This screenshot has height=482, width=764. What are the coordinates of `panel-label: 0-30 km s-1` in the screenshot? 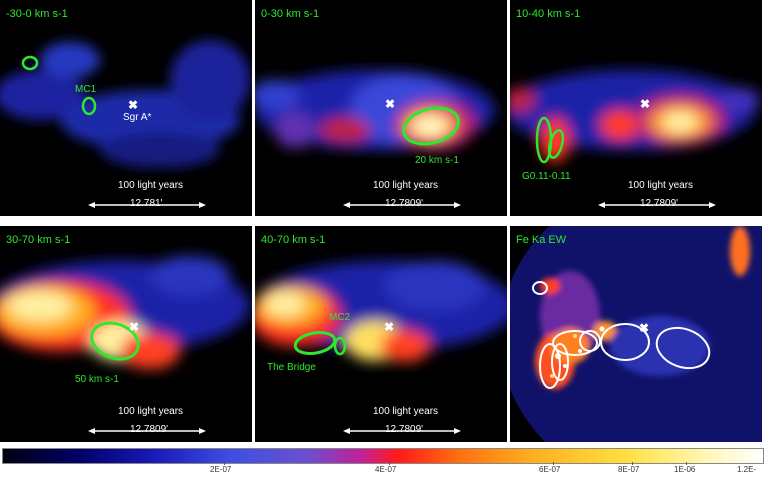 It's located at (290, 14).